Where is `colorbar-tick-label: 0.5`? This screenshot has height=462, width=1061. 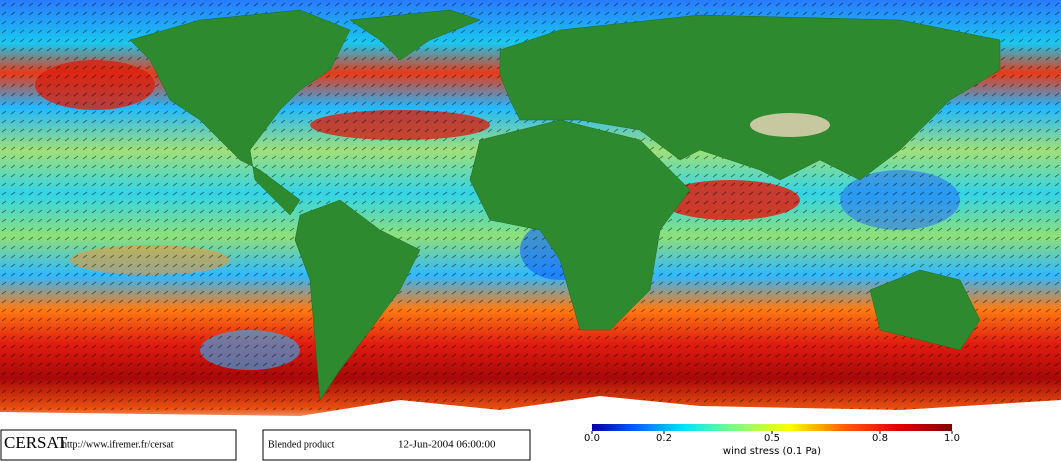 colorbar-tick-label: 0.5 is located at coordinates (772, 438).